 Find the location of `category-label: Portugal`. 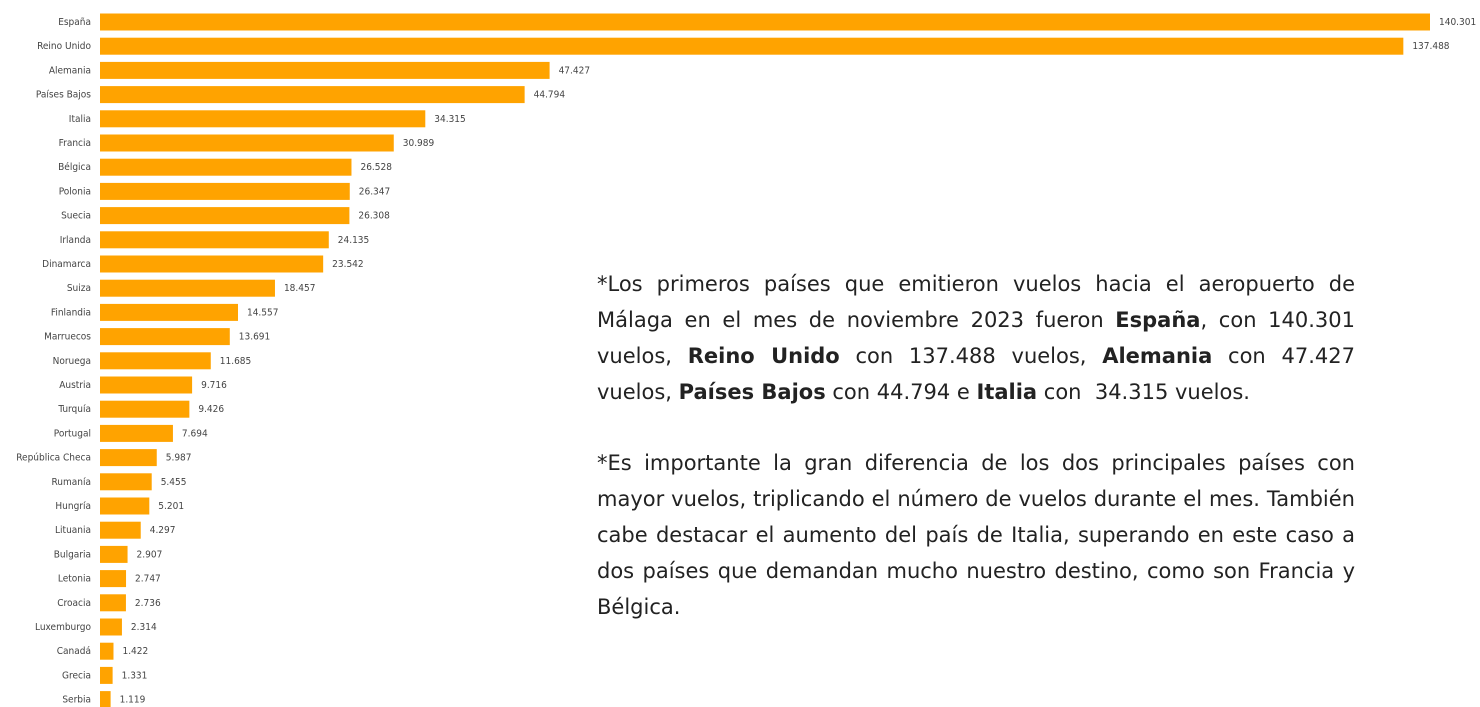

category-label: Portugal is located at coordinates (72, 433).